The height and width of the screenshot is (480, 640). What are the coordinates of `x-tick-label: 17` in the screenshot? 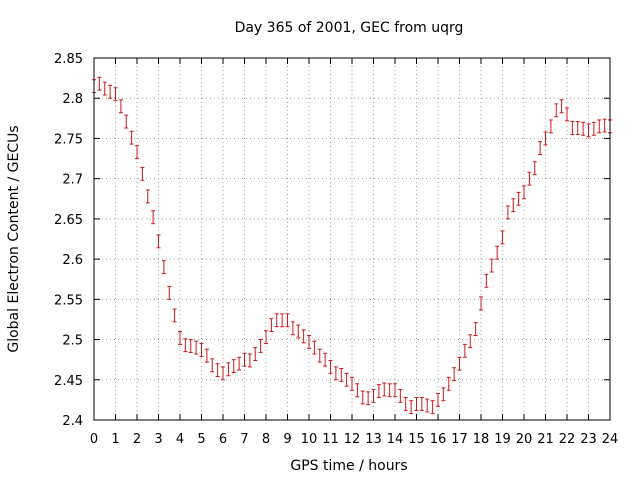 It's located at (459, 439).